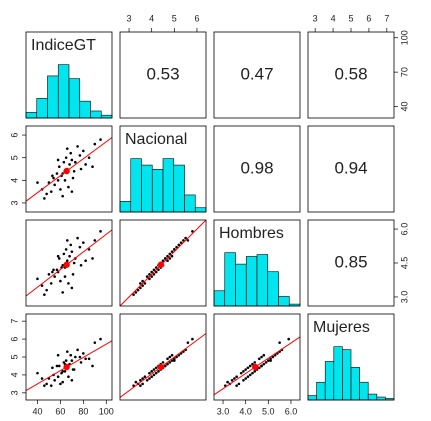  I want to click on y-tick-label: 100, so click(404, 37).